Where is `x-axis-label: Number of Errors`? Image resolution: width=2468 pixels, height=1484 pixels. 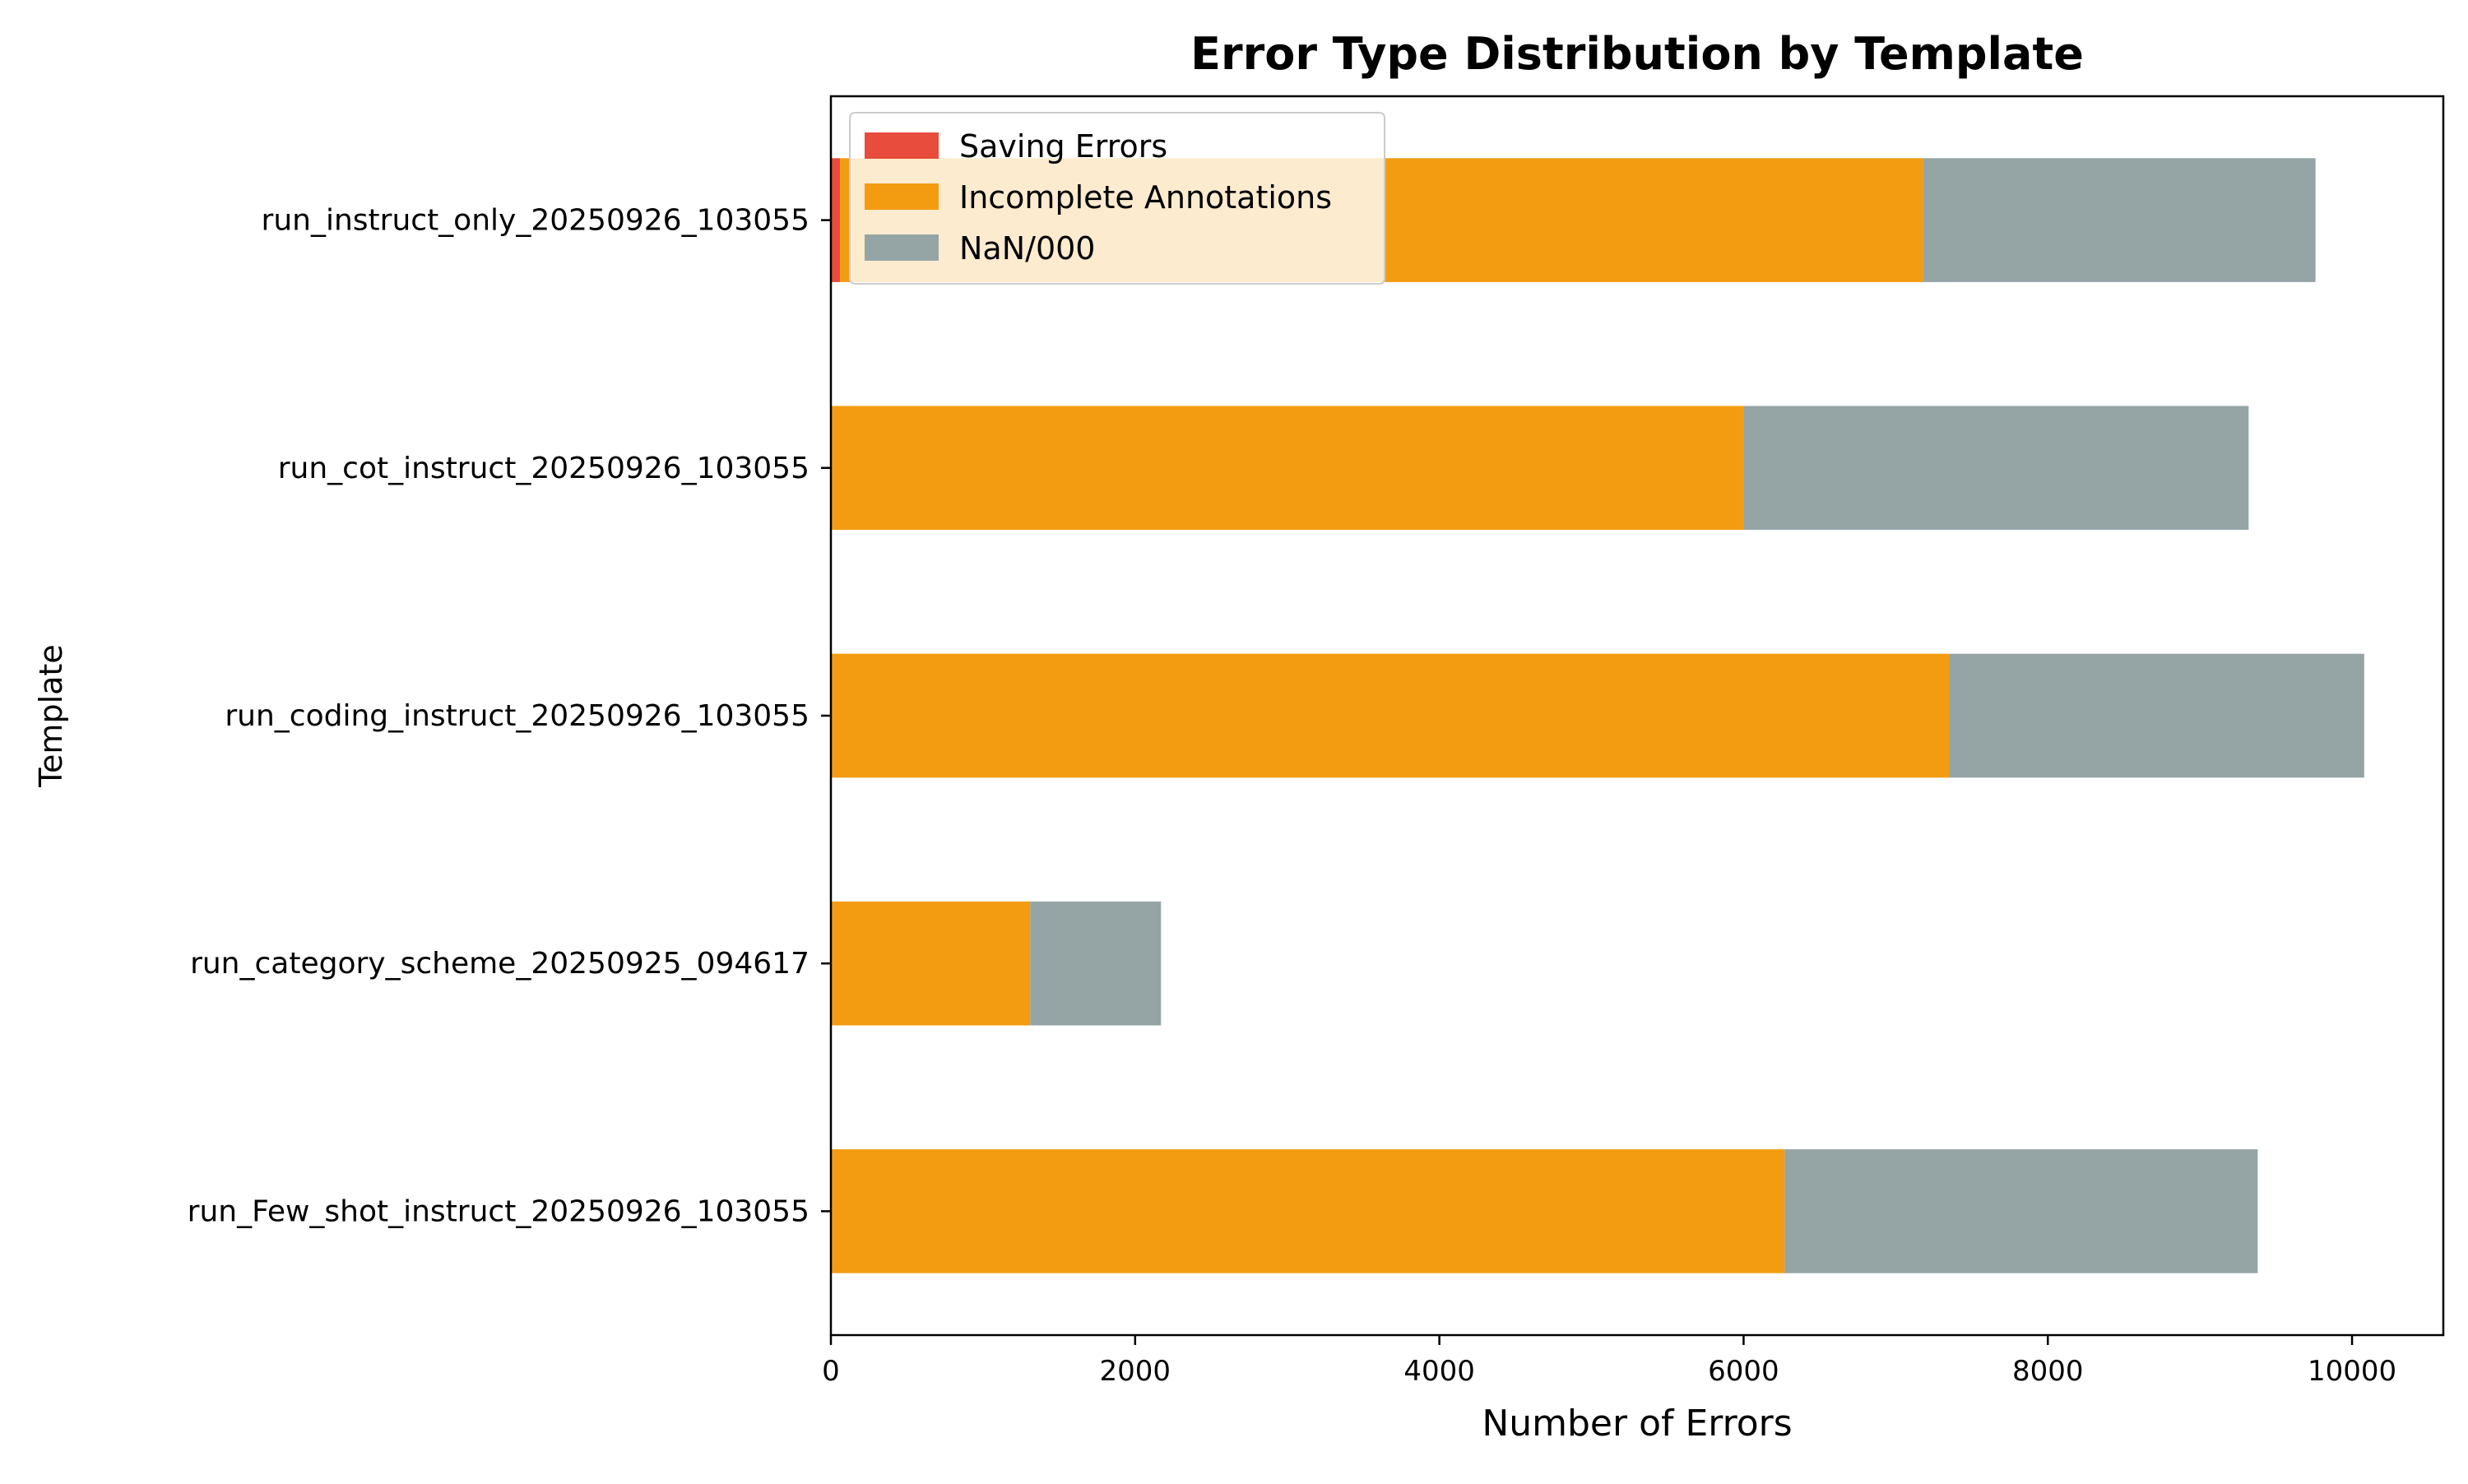
x-axis-label: Number of Errors is located at coordinates (1637, 1424).